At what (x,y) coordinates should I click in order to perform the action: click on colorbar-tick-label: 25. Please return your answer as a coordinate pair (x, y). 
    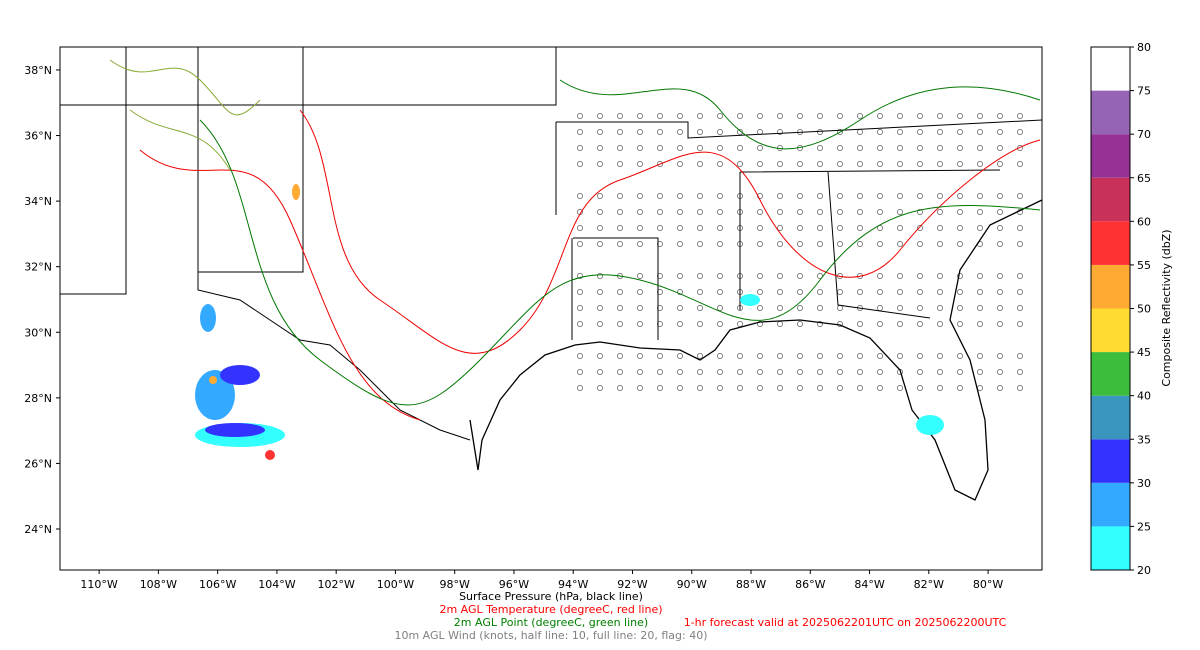
    Looking at the image, I should click on (1144, 526).